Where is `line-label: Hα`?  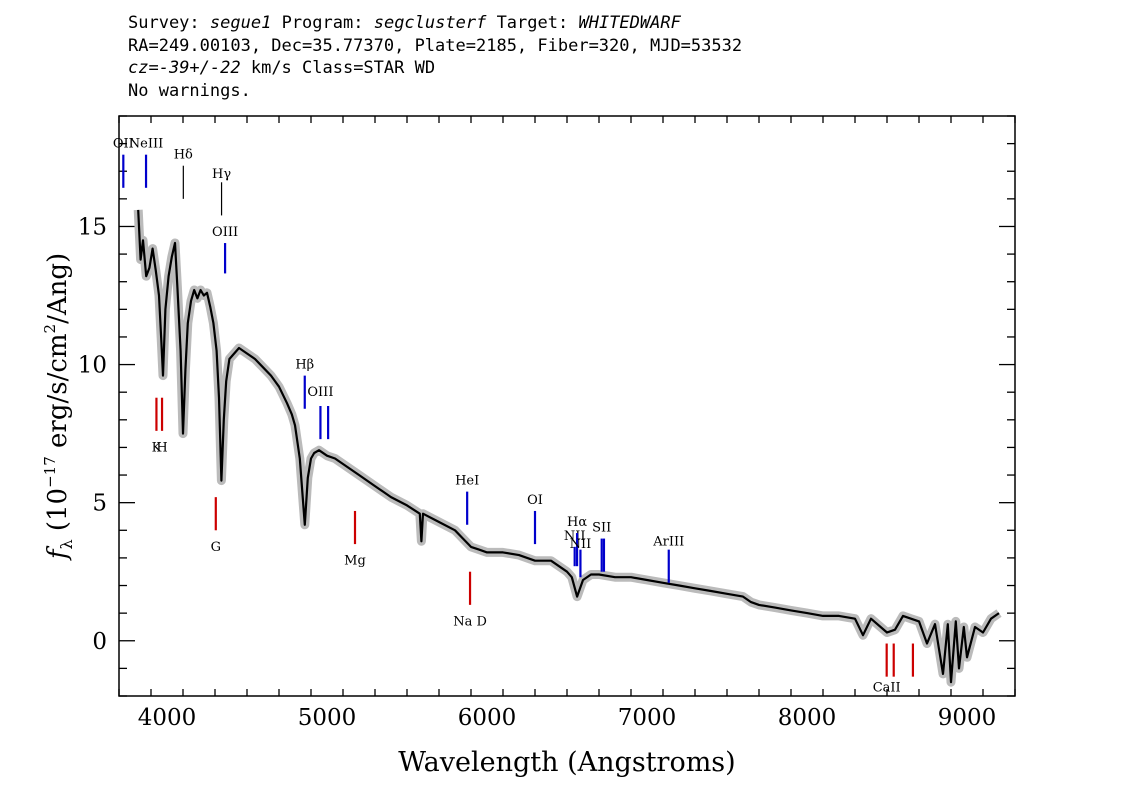 line-label: Hα is located at coordinates (577, 522).